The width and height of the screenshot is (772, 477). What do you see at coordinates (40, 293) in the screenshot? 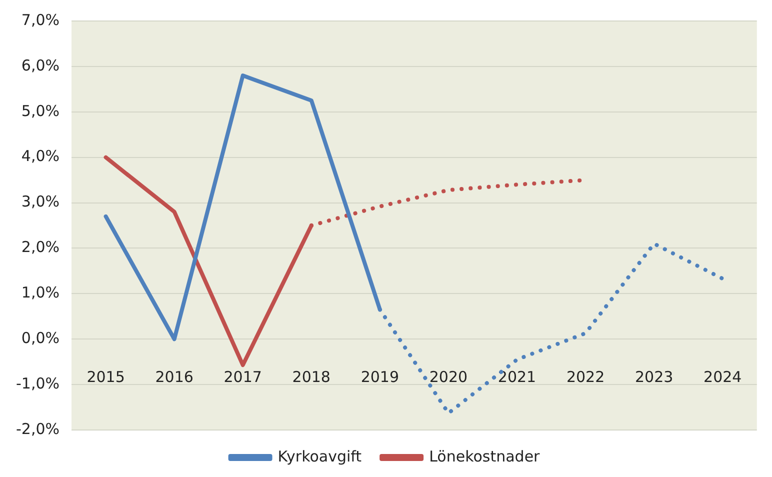
I see `y-tick-label: 1,0%` at bounding box center [40, 293].